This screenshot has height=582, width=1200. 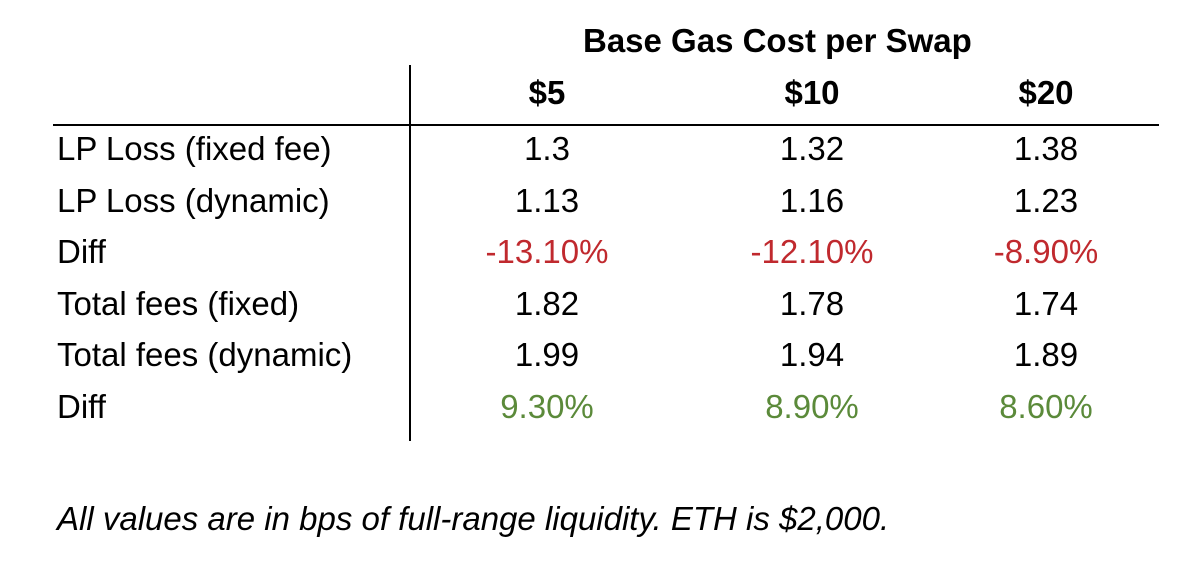 What do you see at coordinates (547, 251) in the screenshot?
I see `table-cell-col-5: -13.10%` at bounding box center [547, 251].